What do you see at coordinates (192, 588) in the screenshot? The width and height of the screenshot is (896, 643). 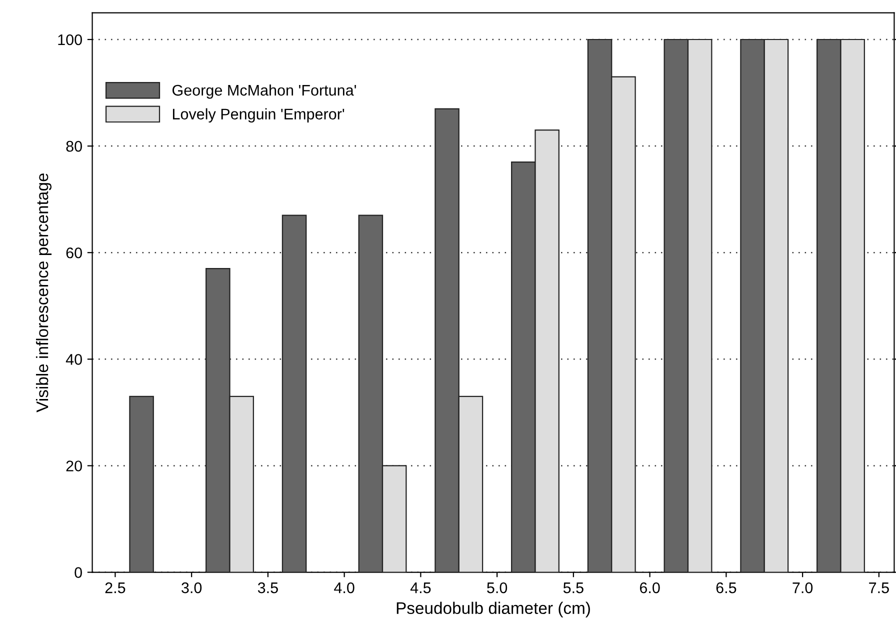 I see `x-tick-label: 3.0` at bounding box center [192, 588].